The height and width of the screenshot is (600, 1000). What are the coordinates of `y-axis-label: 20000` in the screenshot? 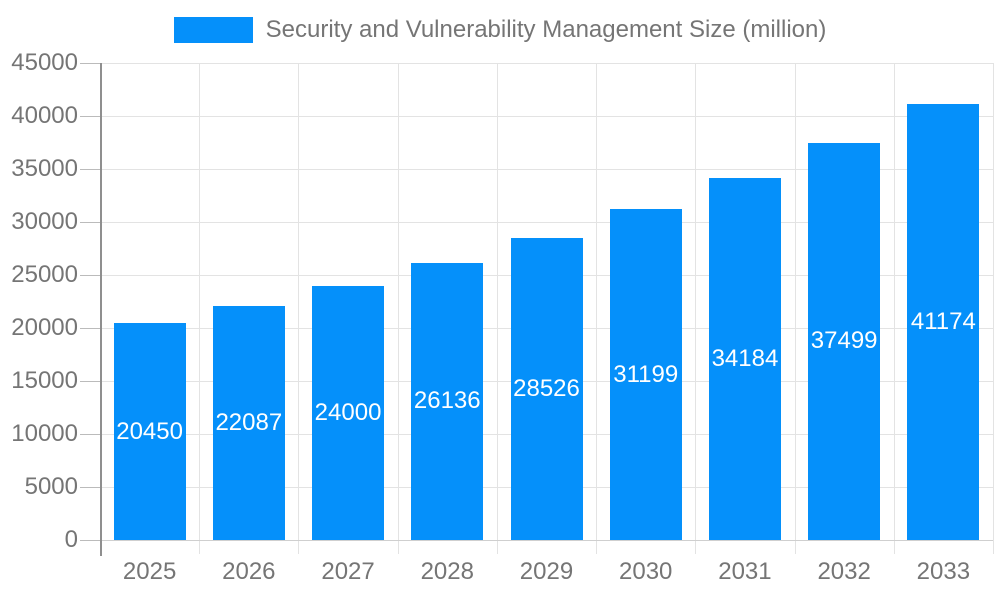 It's located at (44, 327).